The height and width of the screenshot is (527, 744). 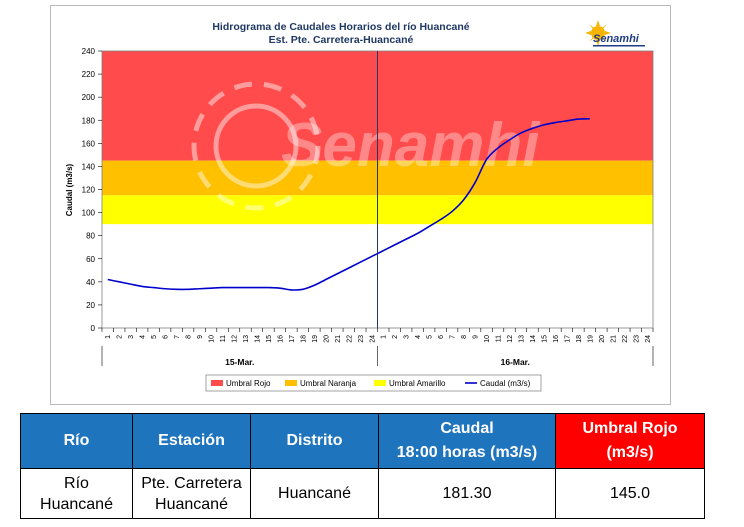 What do you see at coordinates (314, 441) in the screenshot?
I see `header-distrito: Distrito` at bounding box center [314, 441].